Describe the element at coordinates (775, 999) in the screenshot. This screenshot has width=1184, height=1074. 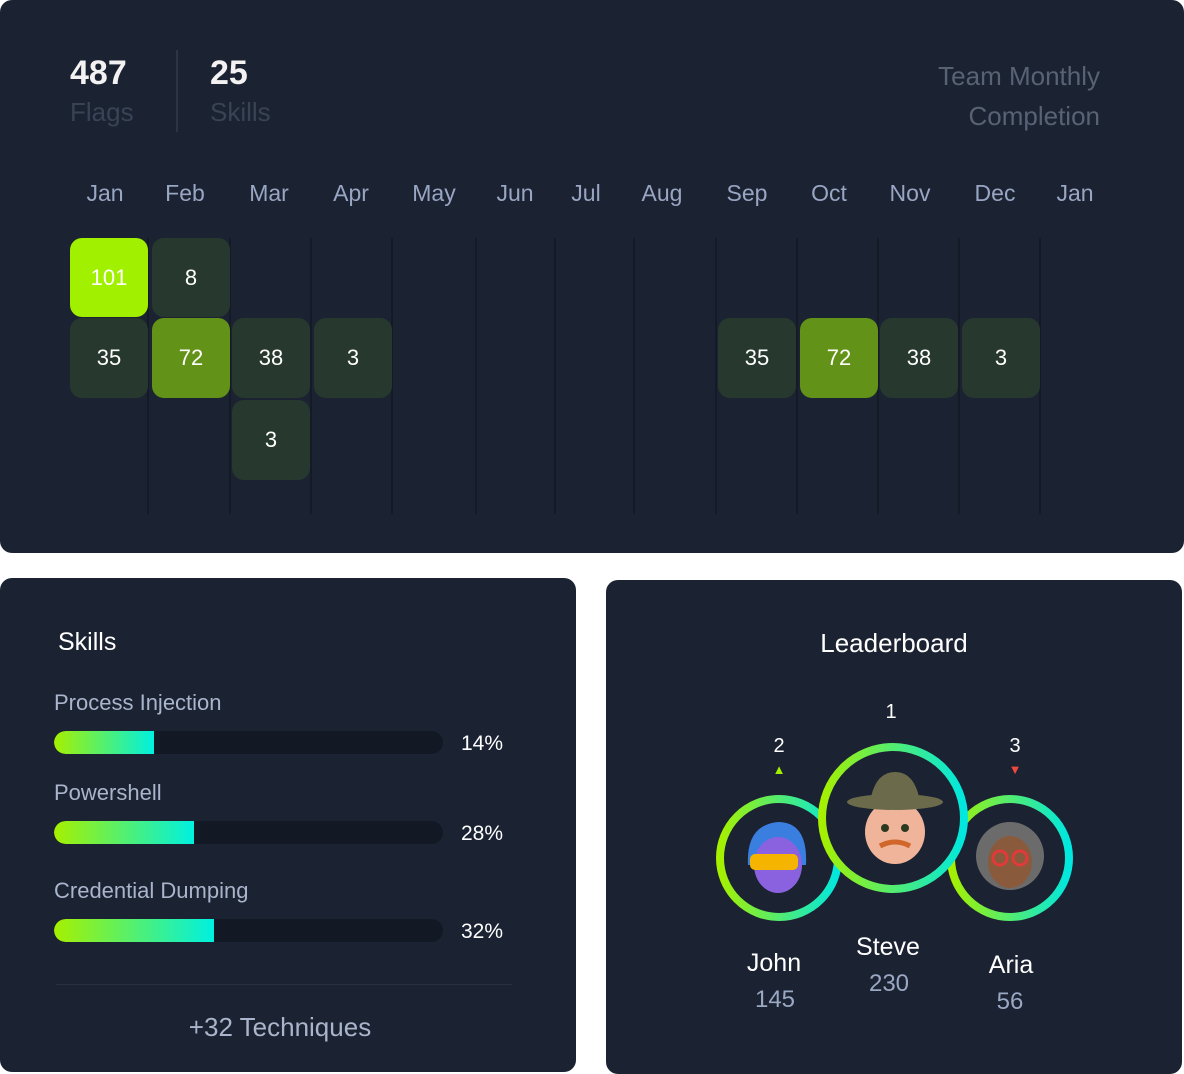
I see `player-score: 145` at that location.